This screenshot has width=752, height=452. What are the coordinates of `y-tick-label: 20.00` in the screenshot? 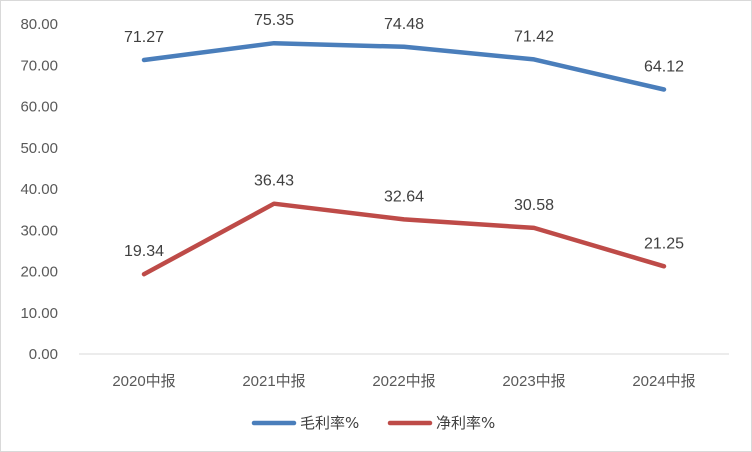 It's located at (39, 272).